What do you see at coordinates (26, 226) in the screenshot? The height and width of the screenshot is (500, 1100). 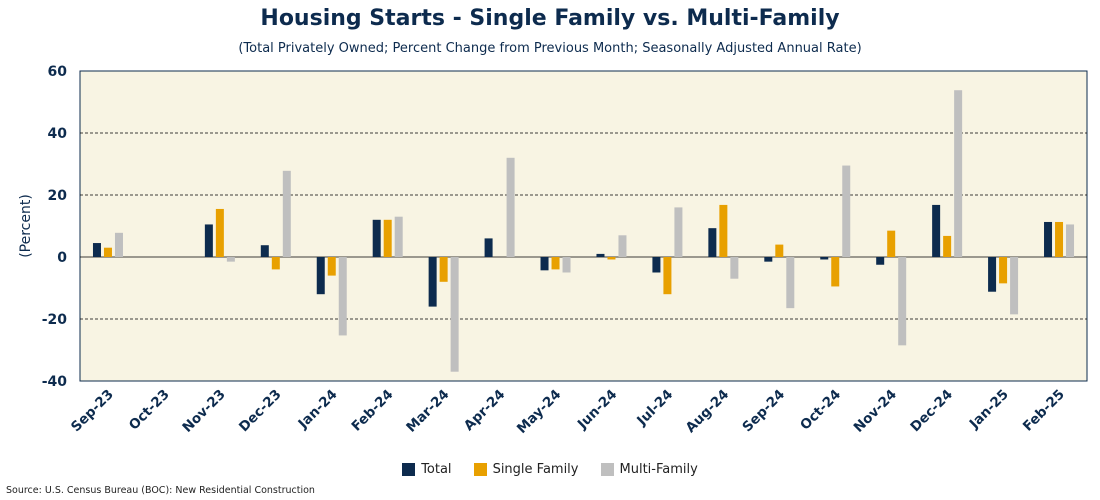 I see `y-axis-label: (Percent)` at bounding box center [26, 226].